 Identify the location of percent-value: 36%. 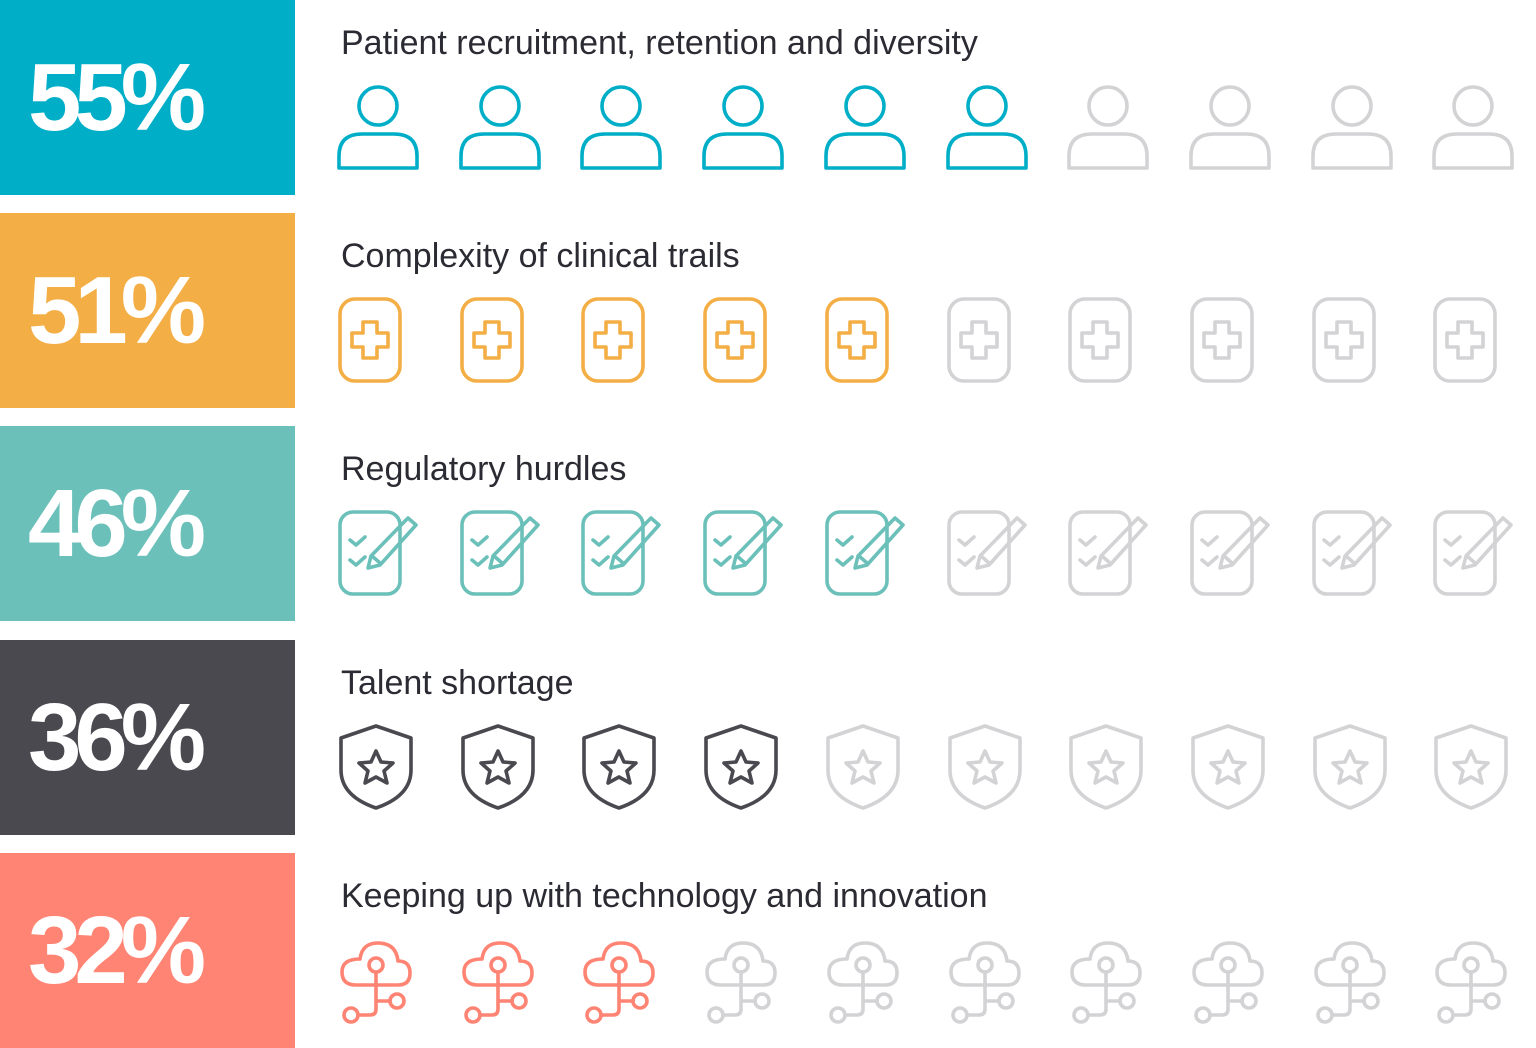
(117, 737).